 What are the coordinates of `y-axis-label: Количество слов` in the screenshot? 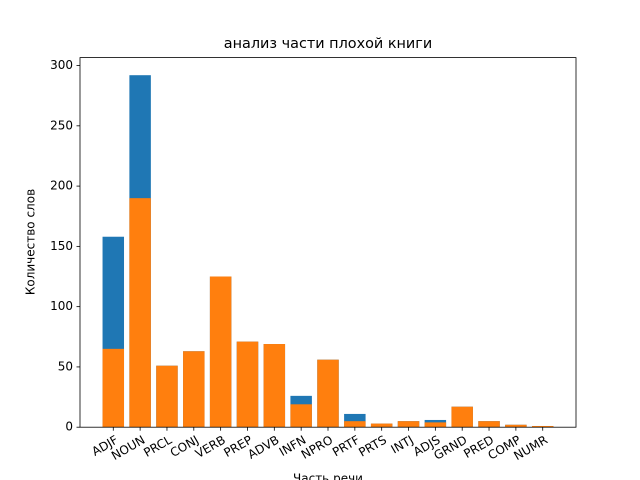 It's located at (31, 242).